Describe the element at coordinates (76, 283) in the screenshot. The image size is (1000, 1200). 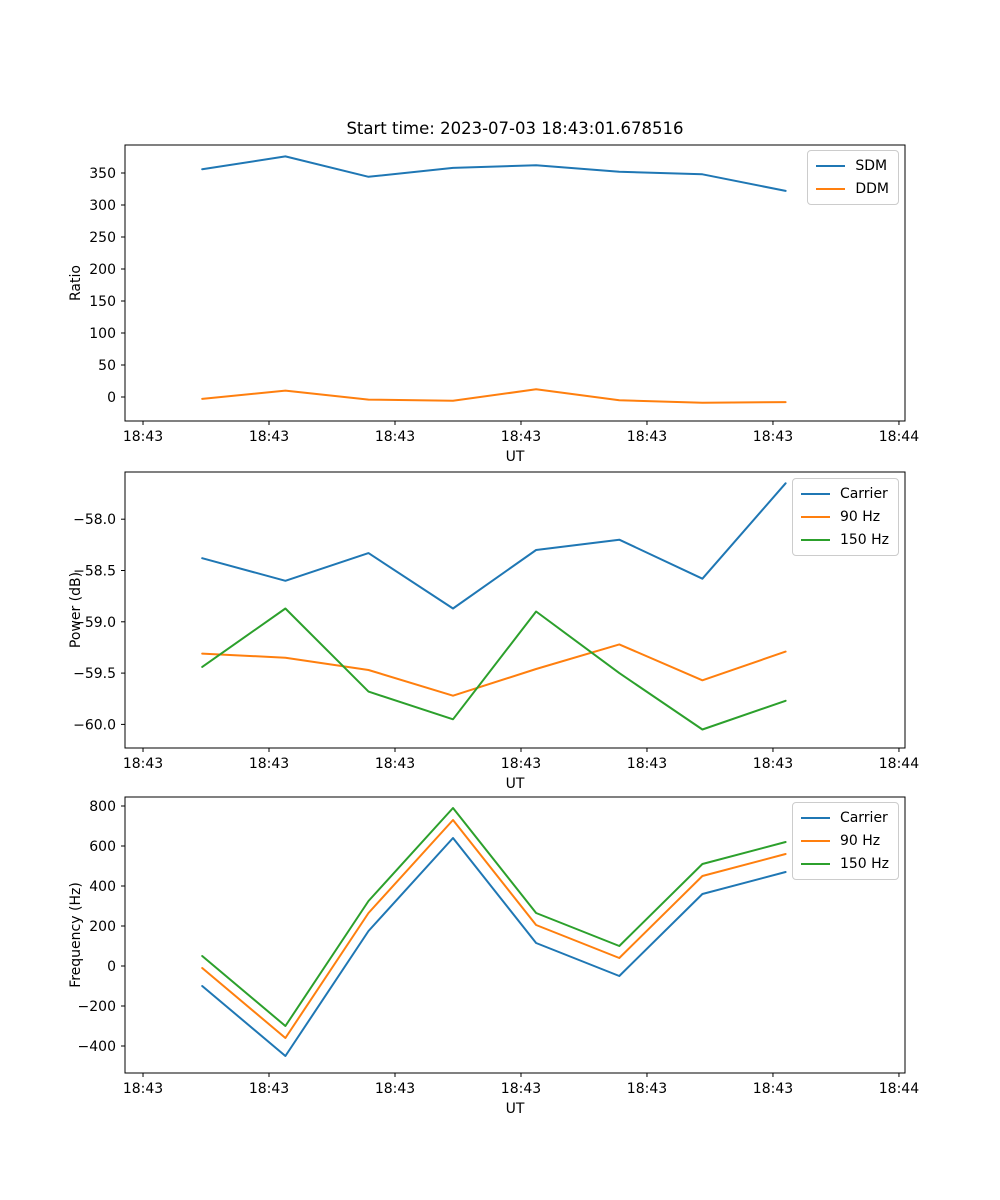
I see `y-axis-label-0: Ratio` at that location.